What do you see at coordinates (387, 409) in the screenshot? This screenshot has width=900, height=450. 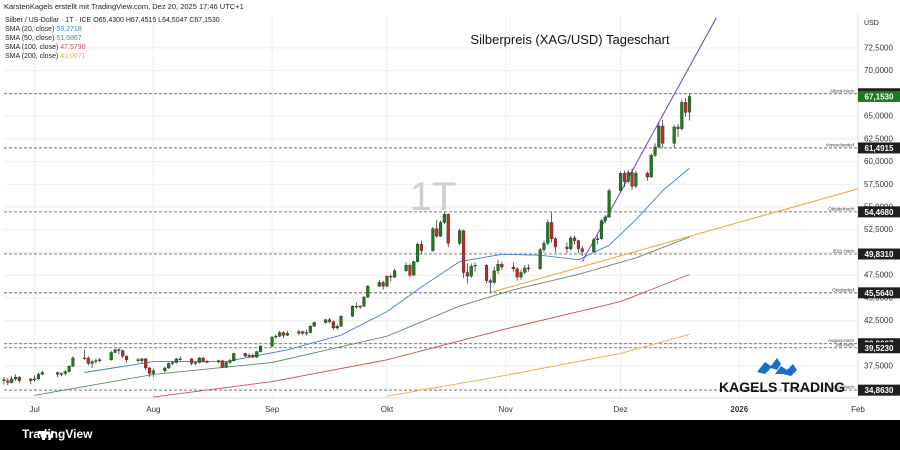 I see `x-tick-label: Okt` at bounding box center [387, 409].